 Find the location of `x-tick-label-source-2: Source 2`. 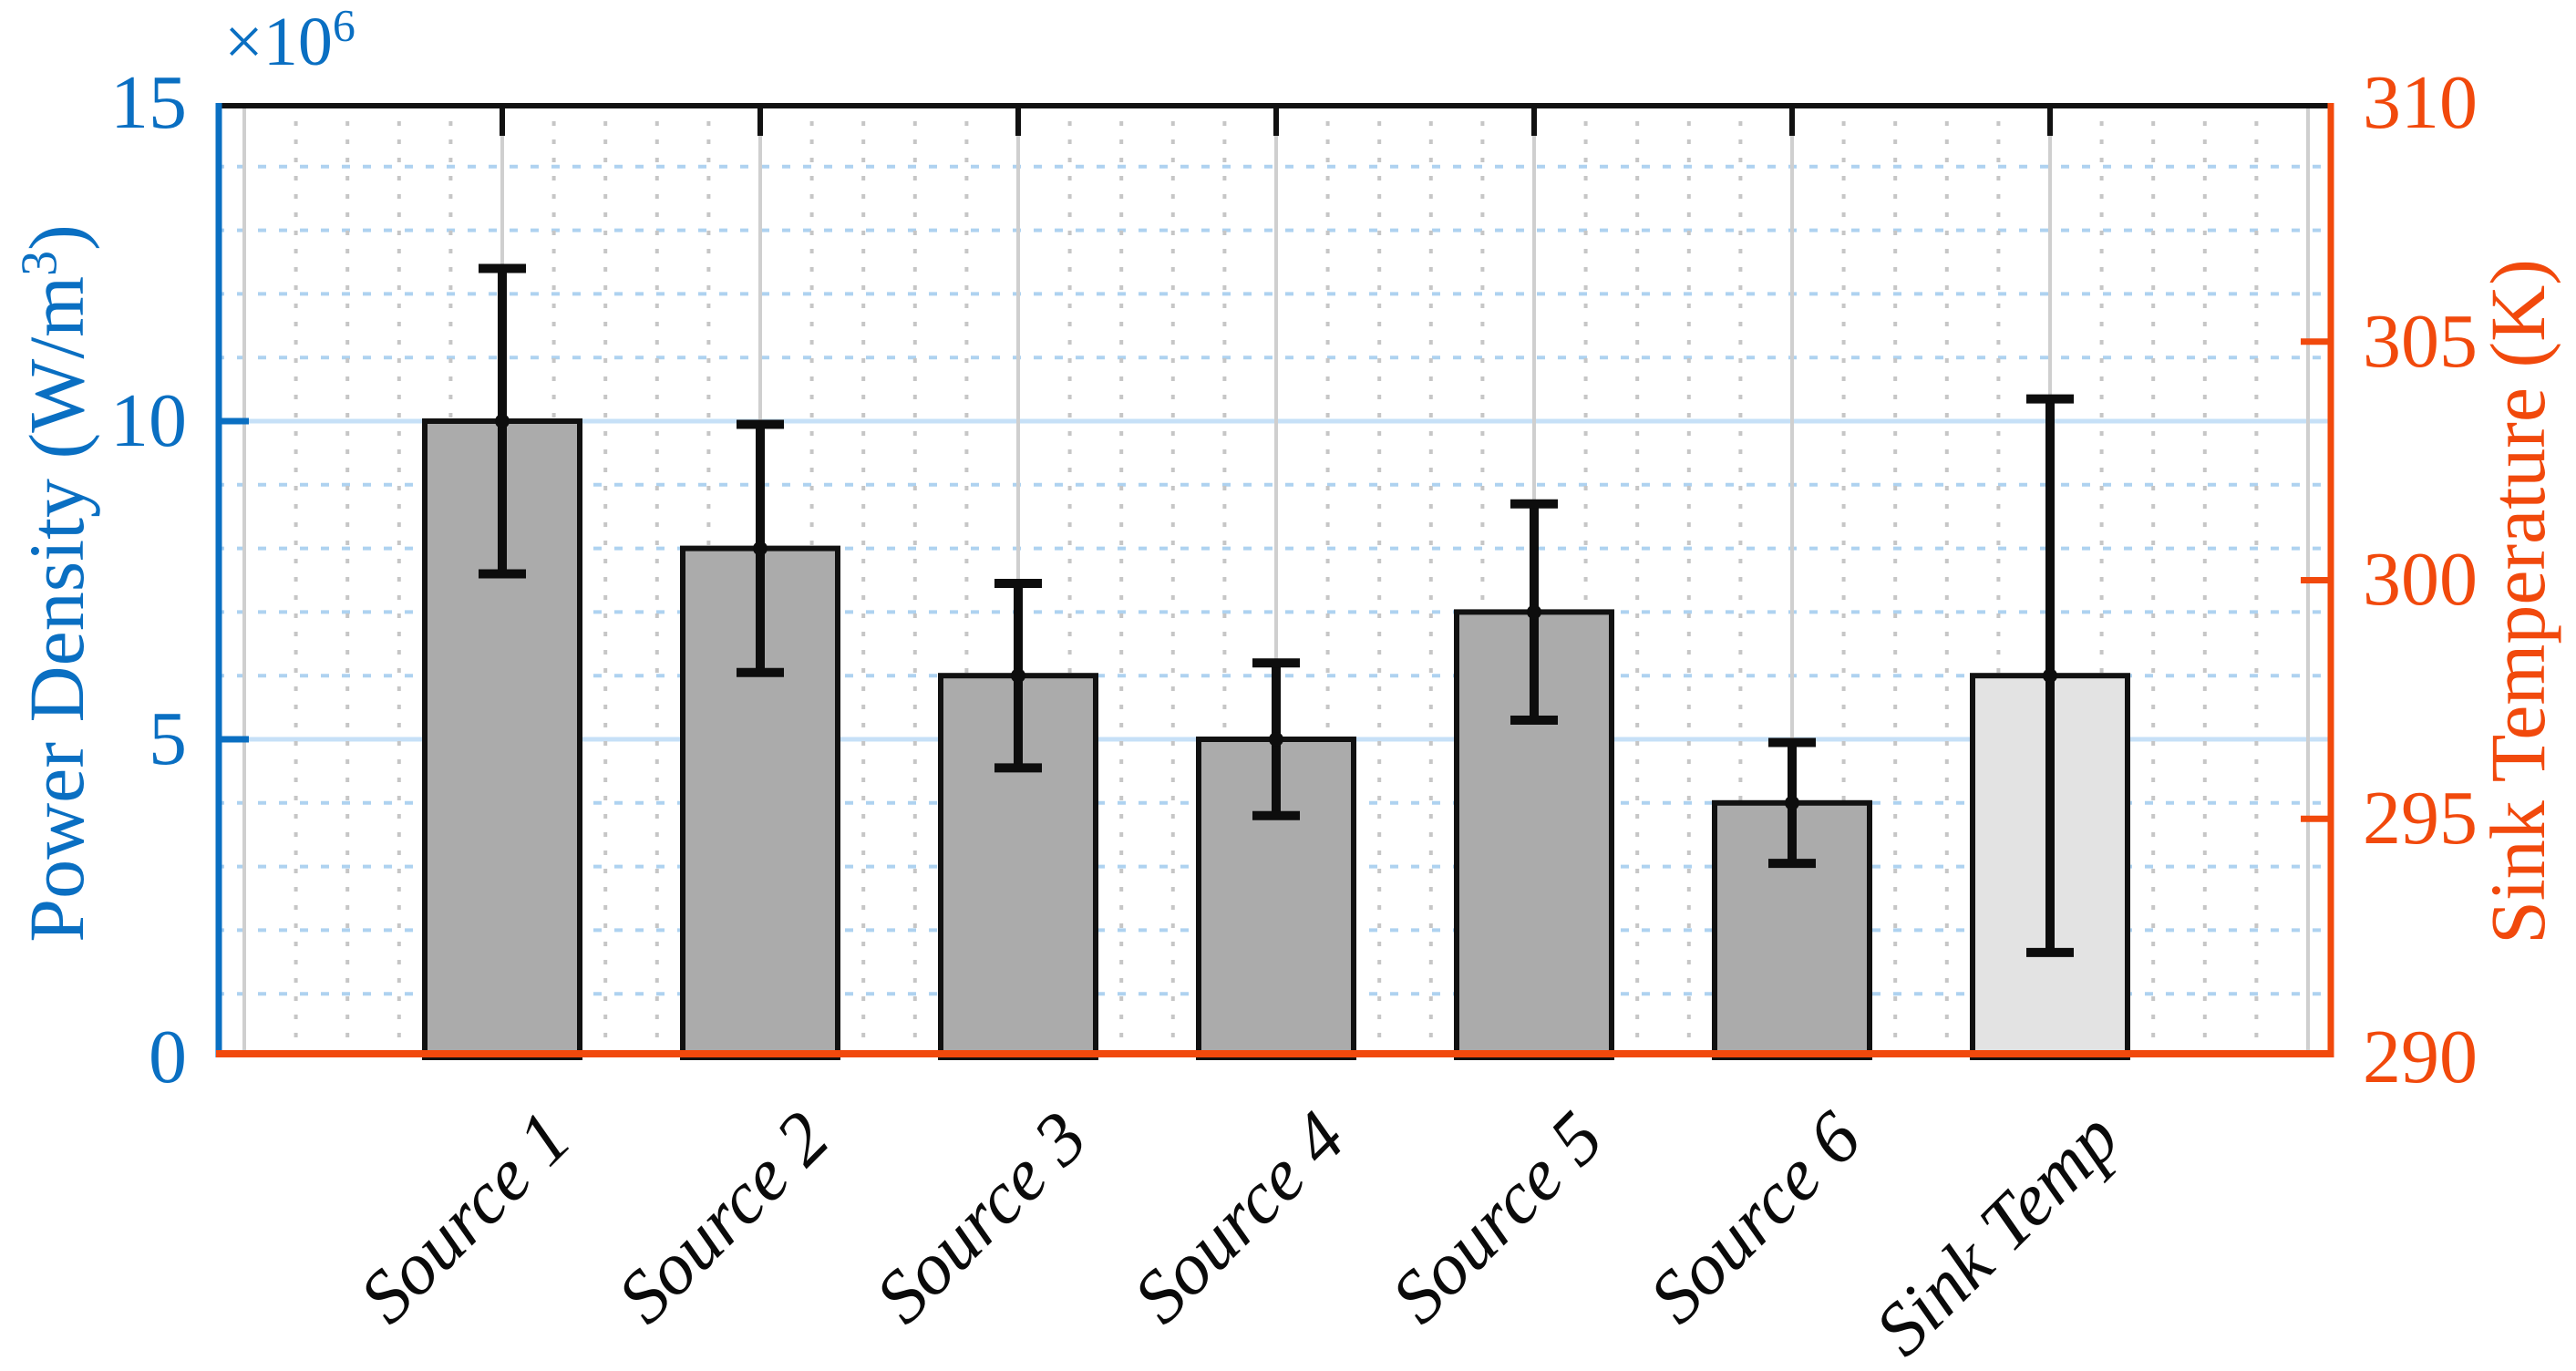

x-tick-label-source-2: Source 2 is located at coordinates (723, 1217).